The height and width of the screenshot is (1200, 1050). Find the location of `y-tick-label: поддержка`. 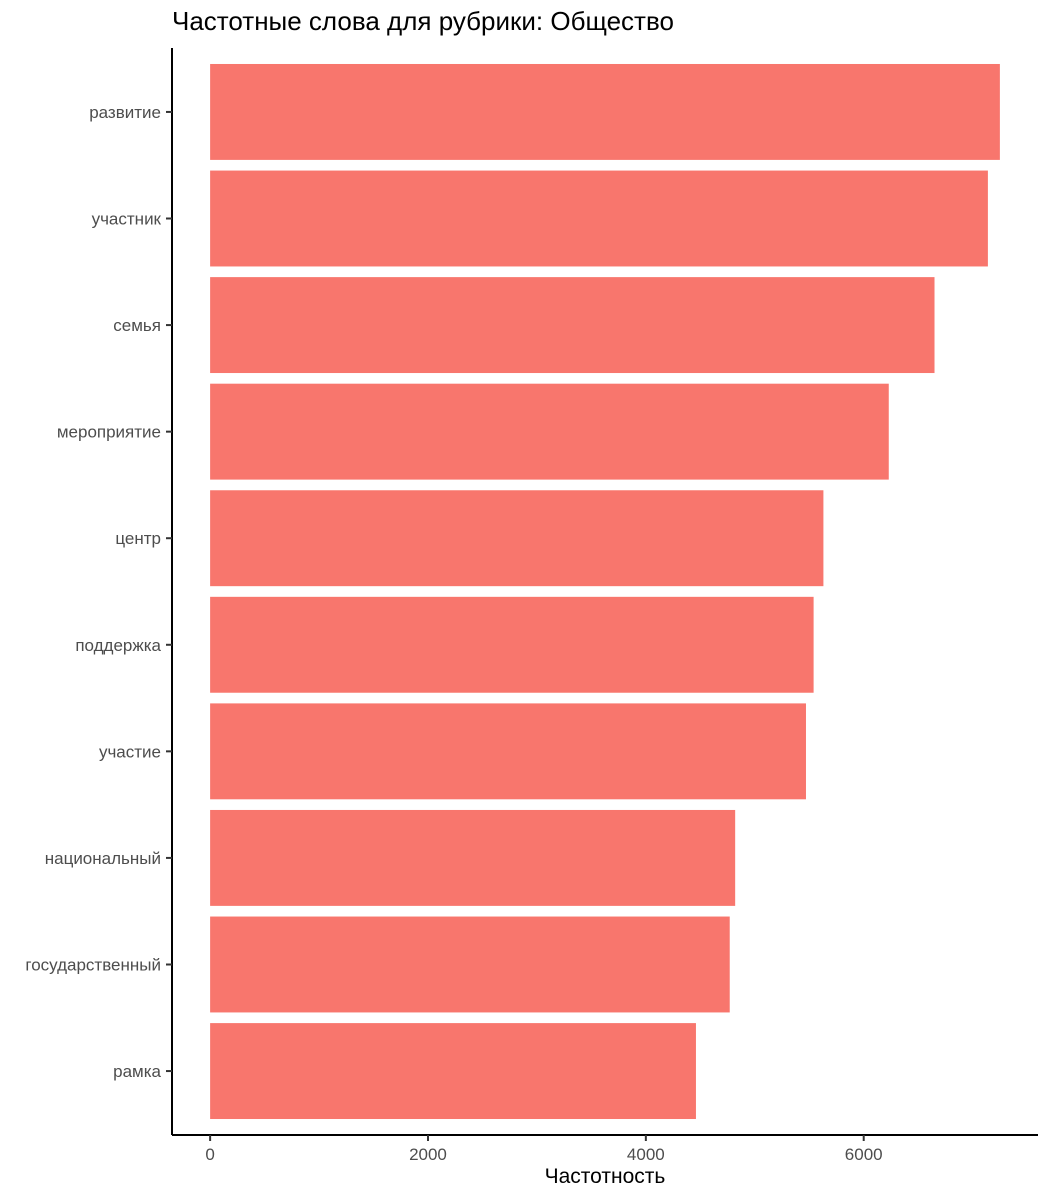

y-tick-label: поддержка is located at coordinates (118, 645).